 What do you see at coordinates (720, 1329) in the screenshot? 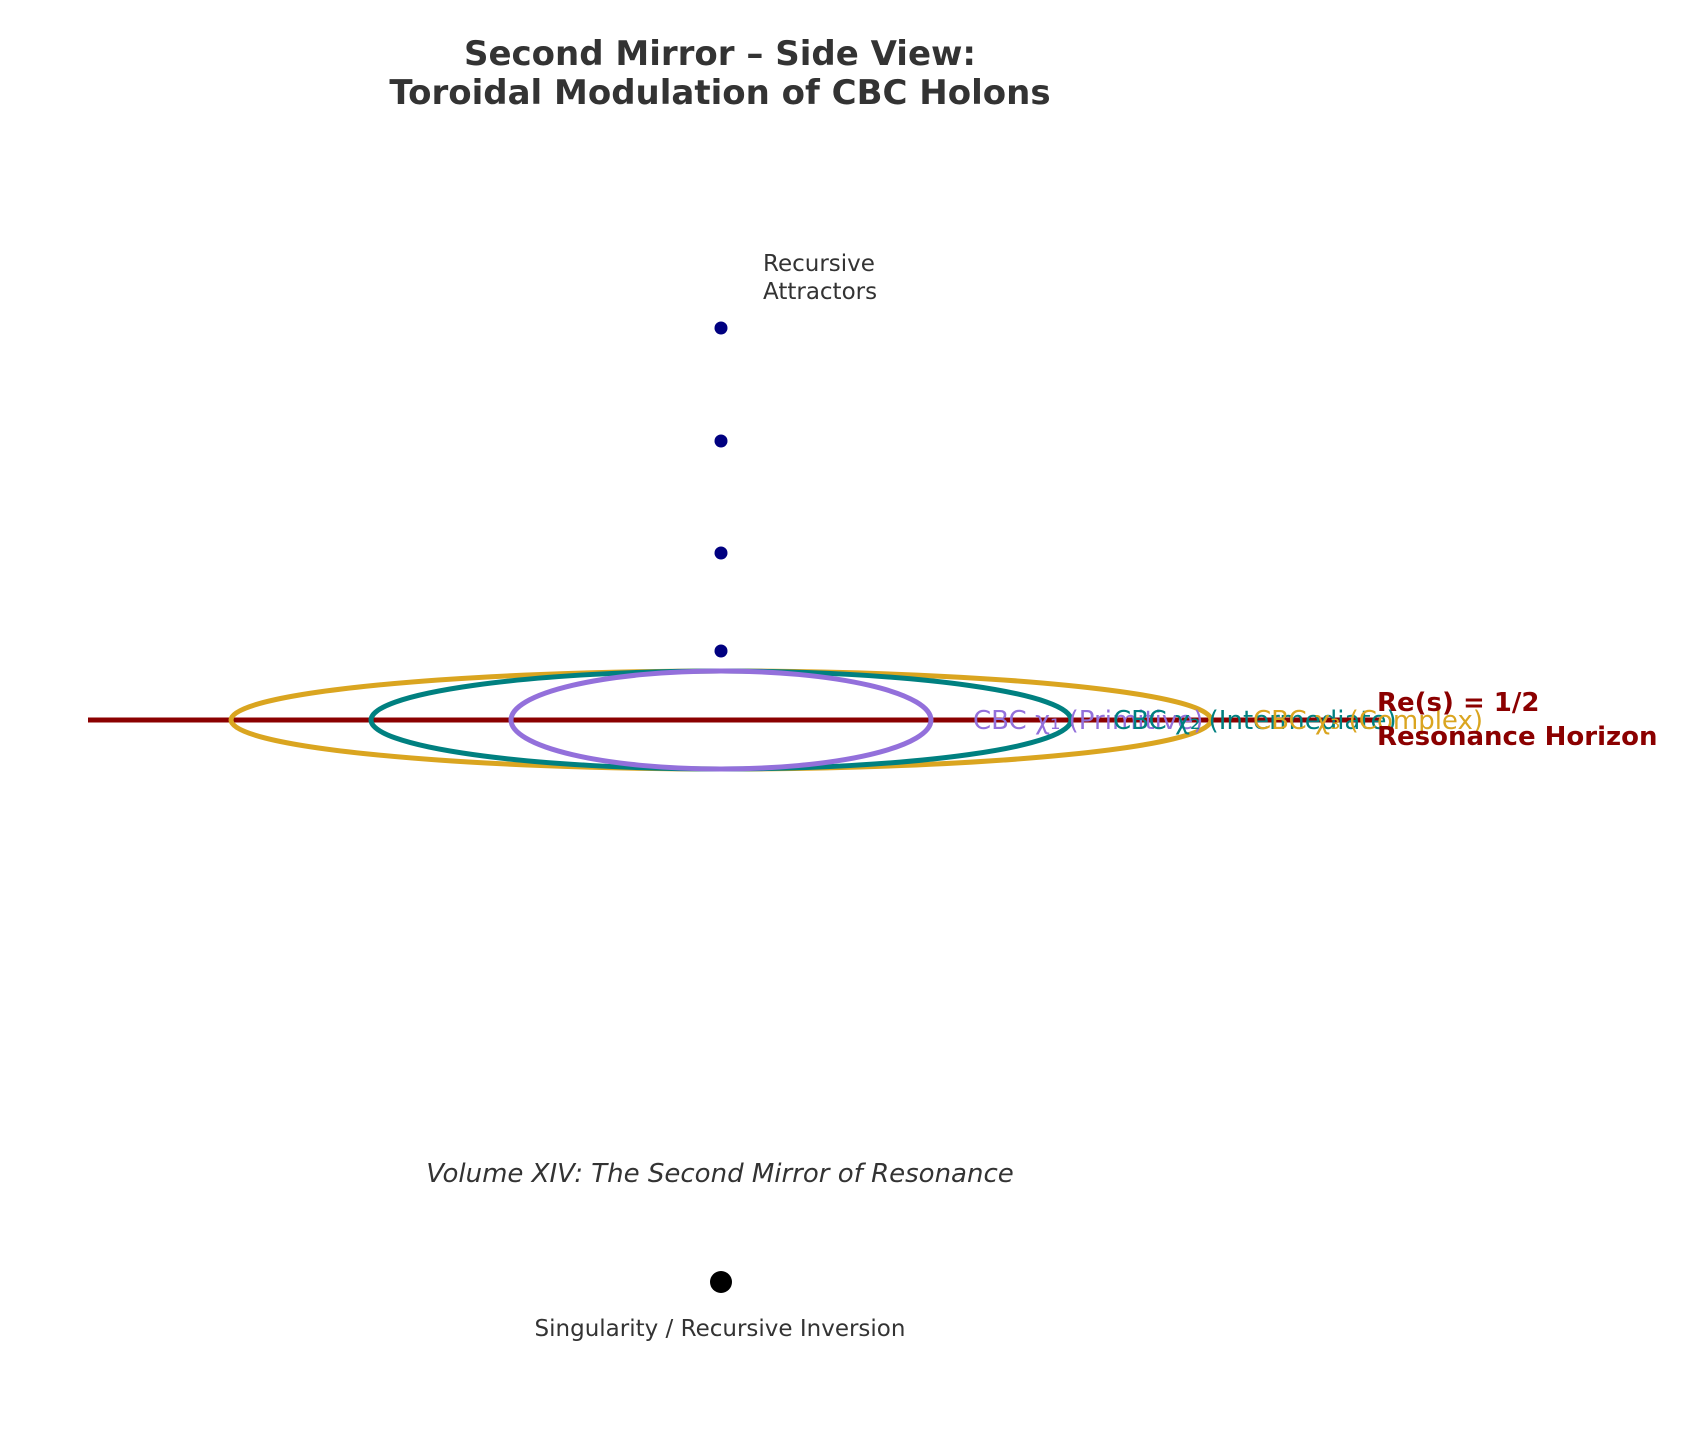
I see `singularity-label: Singularity / Recursive Inversion` at bounding box center [720, 1329].